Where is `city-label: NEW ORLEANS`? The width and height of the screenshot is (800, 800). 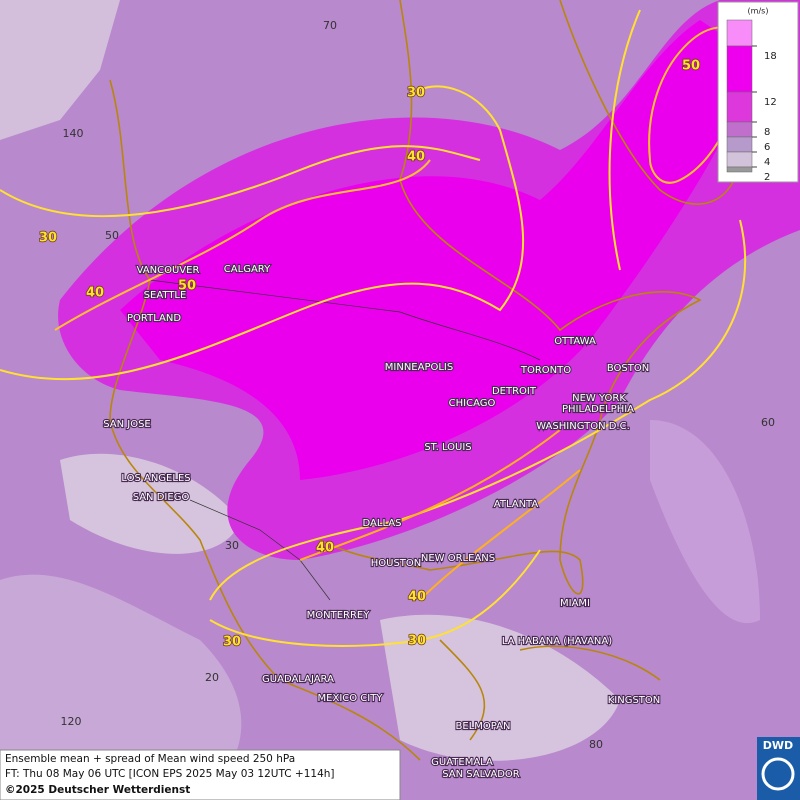
city-label: NEW ORLEANS is located at coordinates (458, 558).